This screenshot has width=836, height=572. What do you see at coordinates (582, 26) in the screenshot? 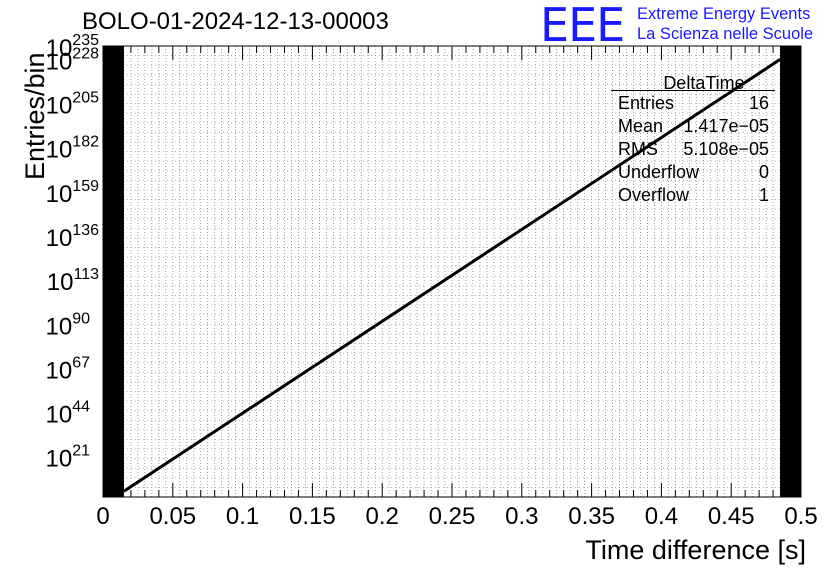
I see `eee-logo: EEE` at bounding box center [582, 26].